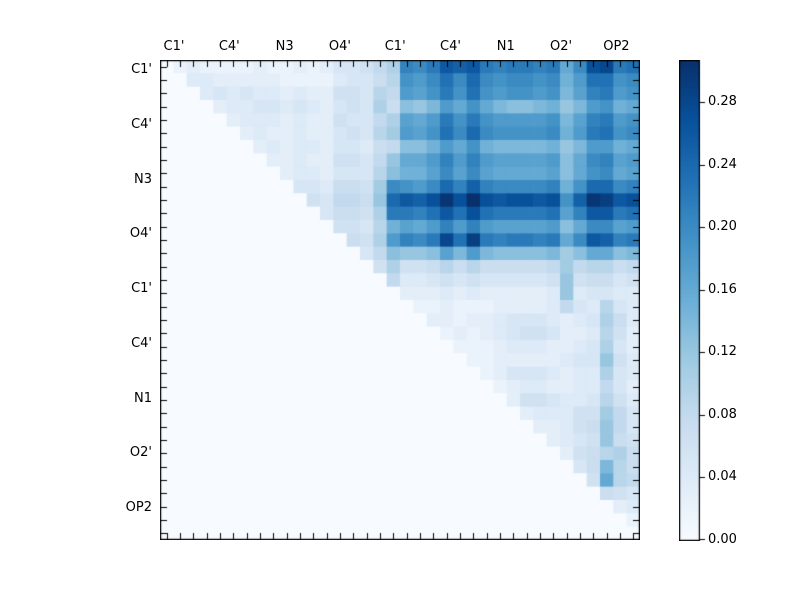  What do you see at coordinates (505, 46) in the screenshot?
I see `x-tick-label: N1` at bounding box center [505, 46].